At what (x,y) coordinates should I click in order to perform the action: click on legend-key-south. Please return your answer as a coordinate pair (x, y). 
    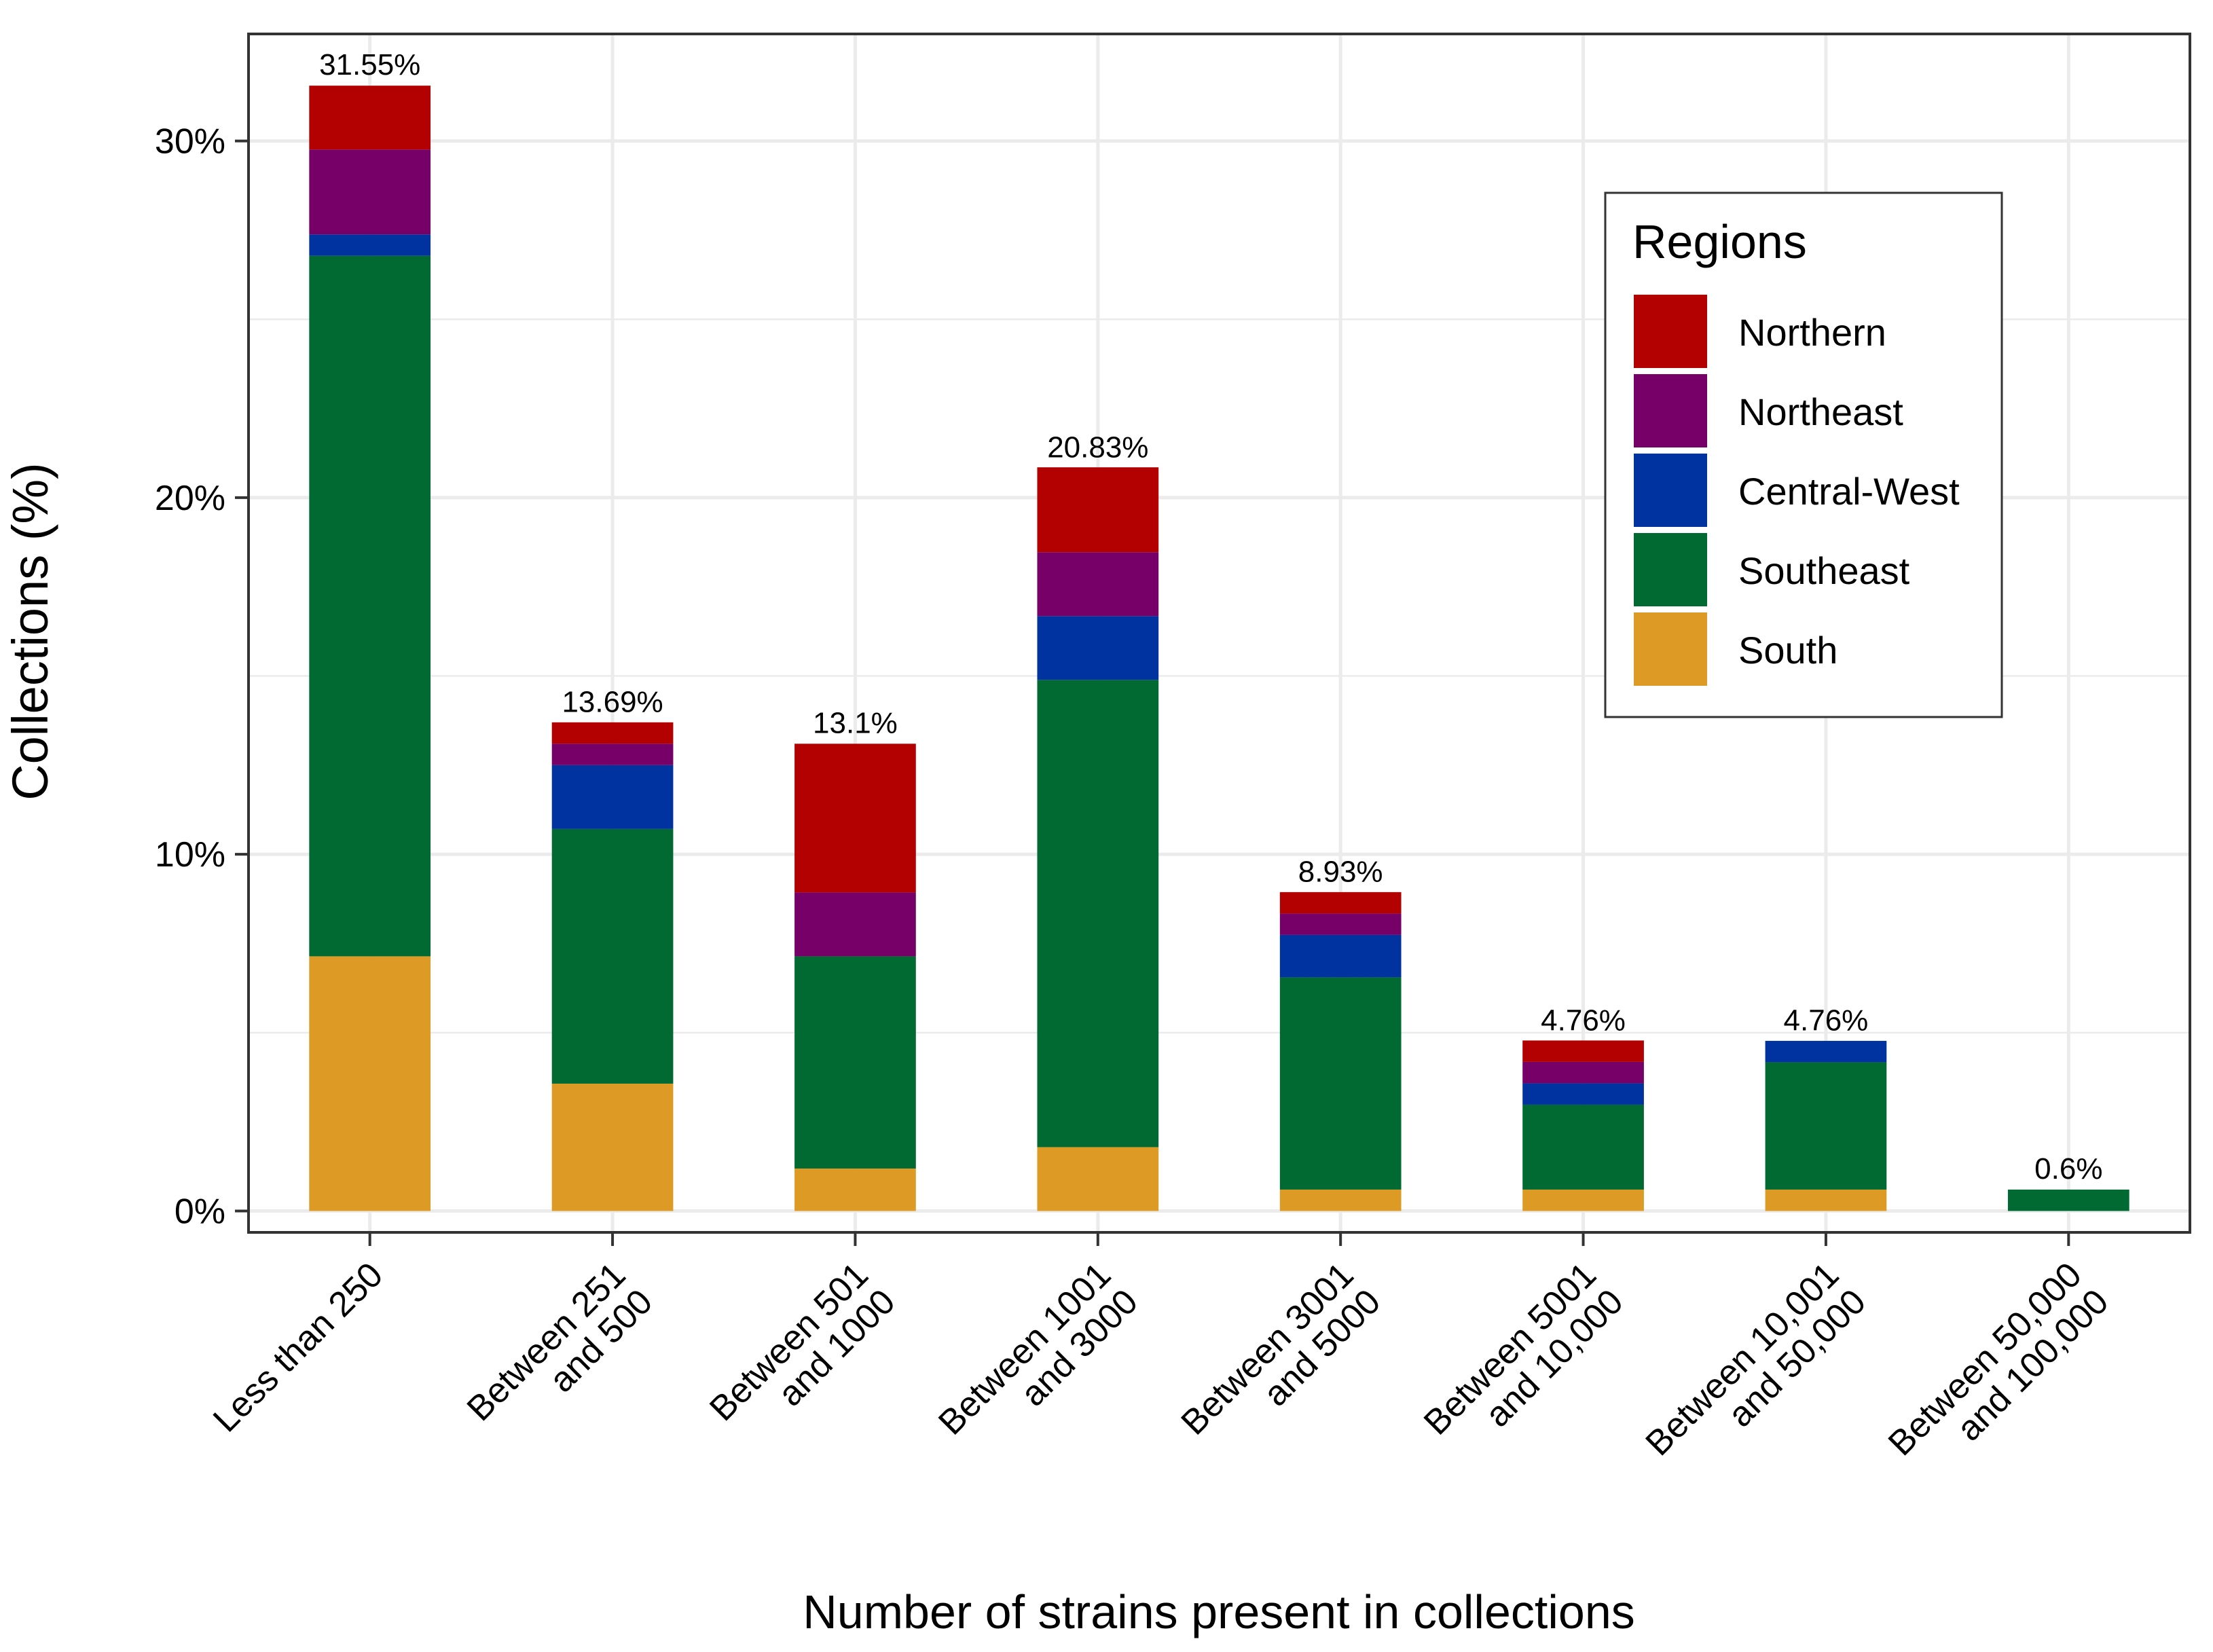
    Looking at the image, I should click on (1670, 649).